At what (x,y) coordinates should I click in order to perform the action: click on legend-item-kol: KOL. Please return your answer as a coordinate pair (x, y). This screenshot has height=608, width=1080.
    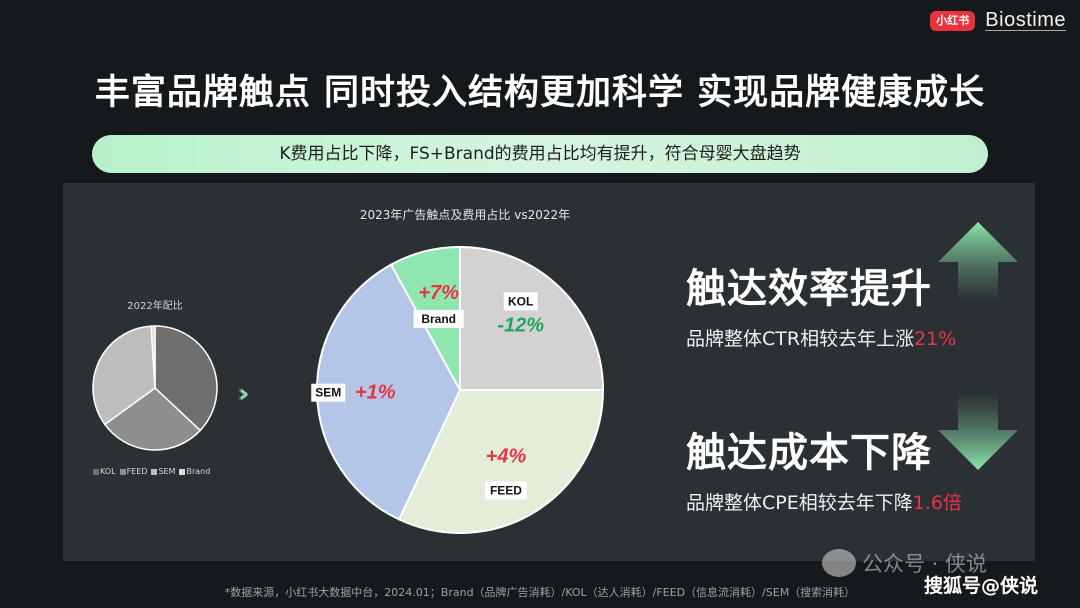
    Looking at the image, I should click on (104, 471).